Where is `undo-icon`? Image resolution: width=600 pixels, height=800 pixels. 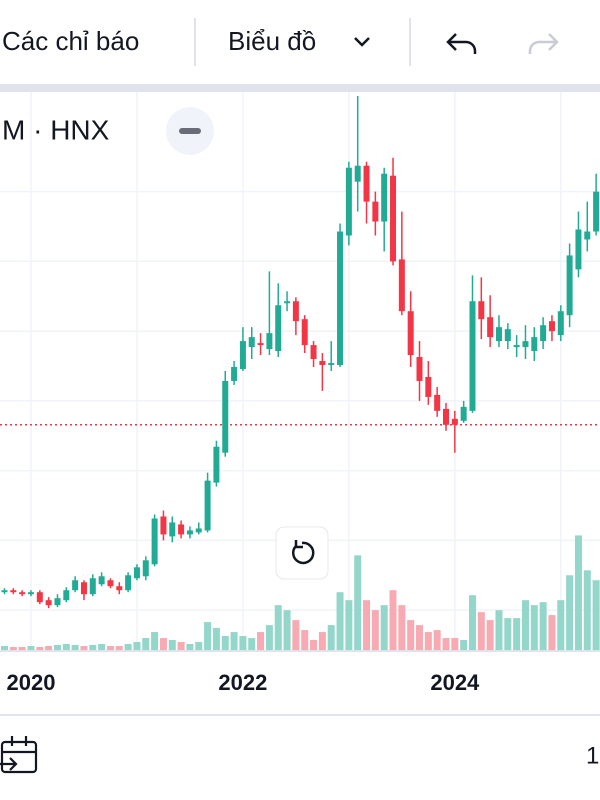
undo-icon is located at coordinates (461, 43).